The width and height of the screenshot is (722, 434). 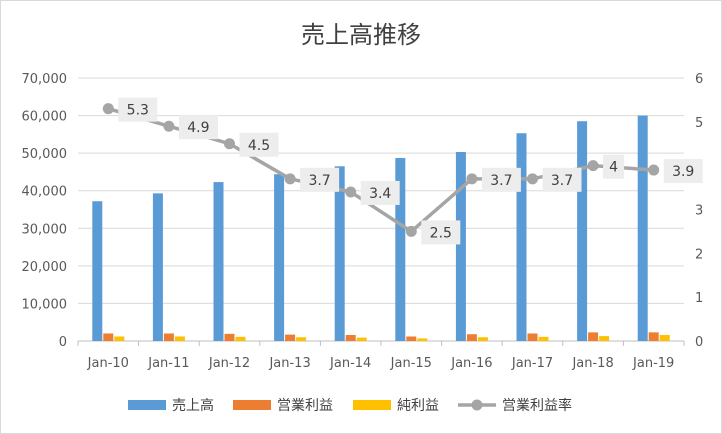 What do you see at coordinates (699, 298) in the screenshot?
I see `y-right-tick-label: 1` at bounding box center [699, 298].